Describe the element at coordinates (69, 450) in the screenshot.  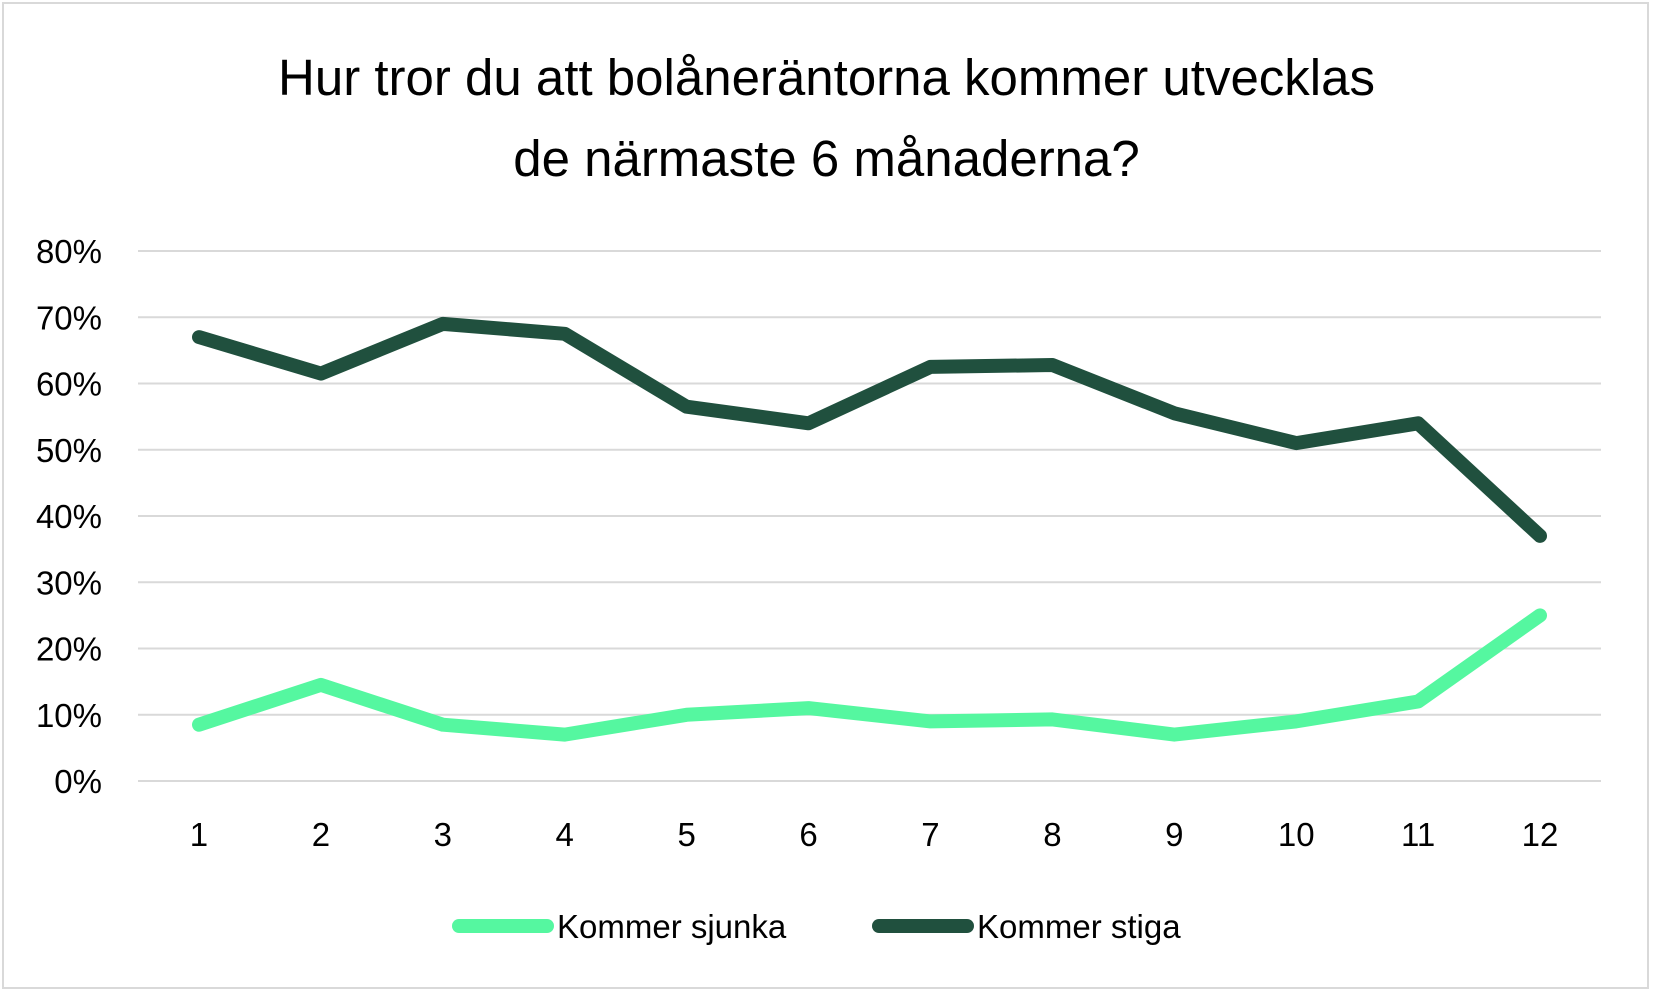
I see `y-tick-label: 50%` at that location.